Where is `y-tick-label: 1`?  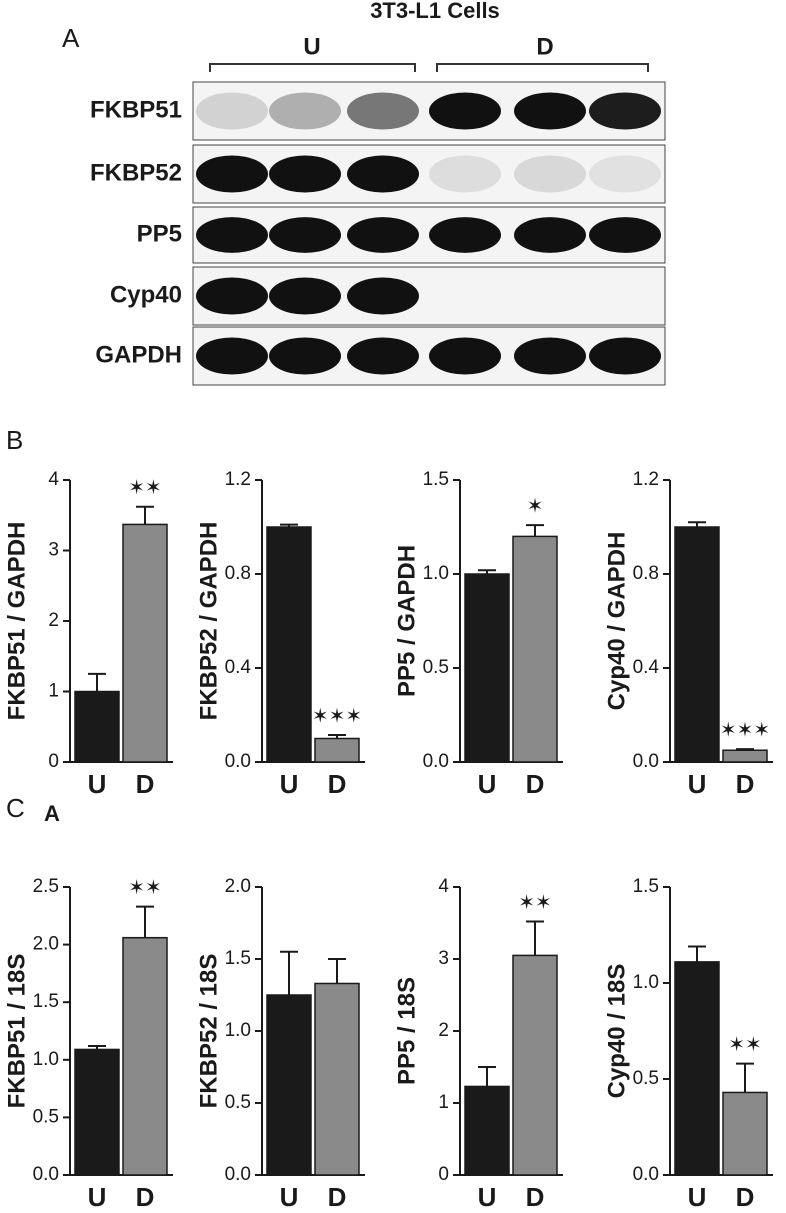 y-tick-label: 1 is located at coordinates (443, 1102).